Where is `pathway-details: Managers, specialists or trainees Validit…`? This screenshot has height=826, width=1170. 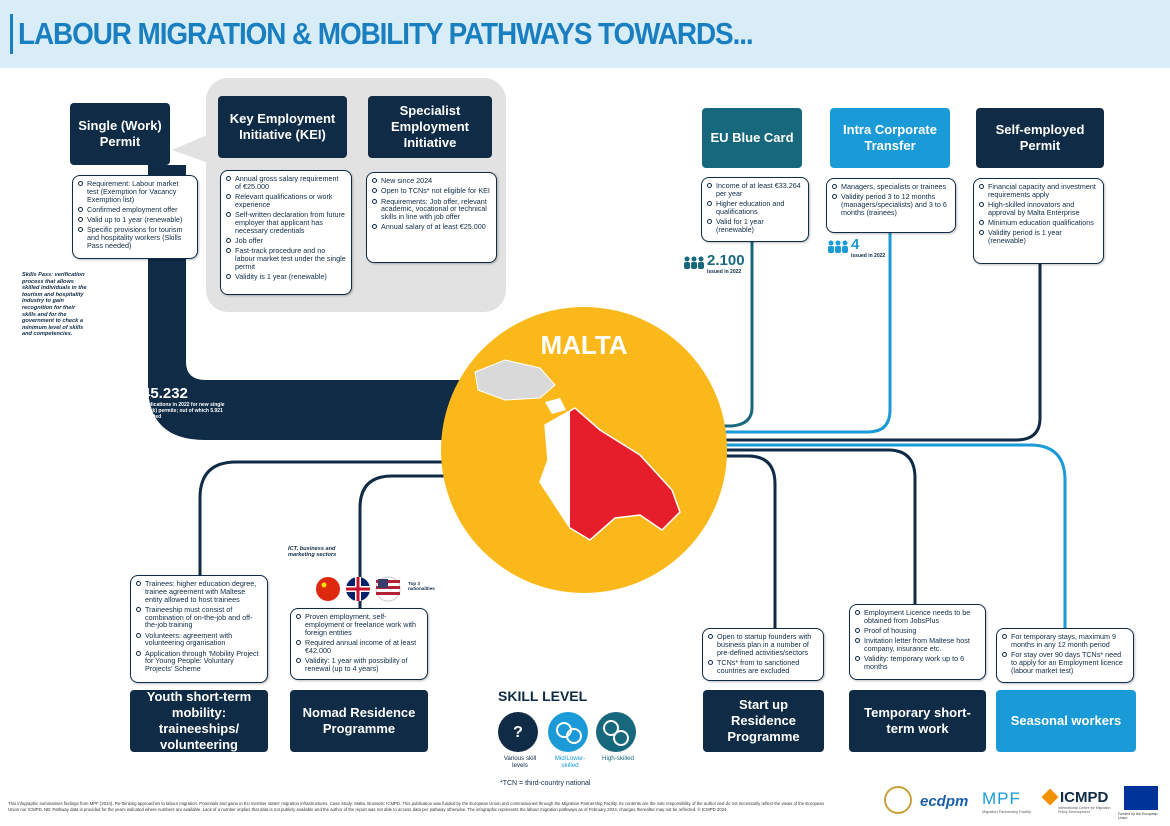
pathway-details: Managers, specialists or trainees Validit… is located at coordinates (891, 205).